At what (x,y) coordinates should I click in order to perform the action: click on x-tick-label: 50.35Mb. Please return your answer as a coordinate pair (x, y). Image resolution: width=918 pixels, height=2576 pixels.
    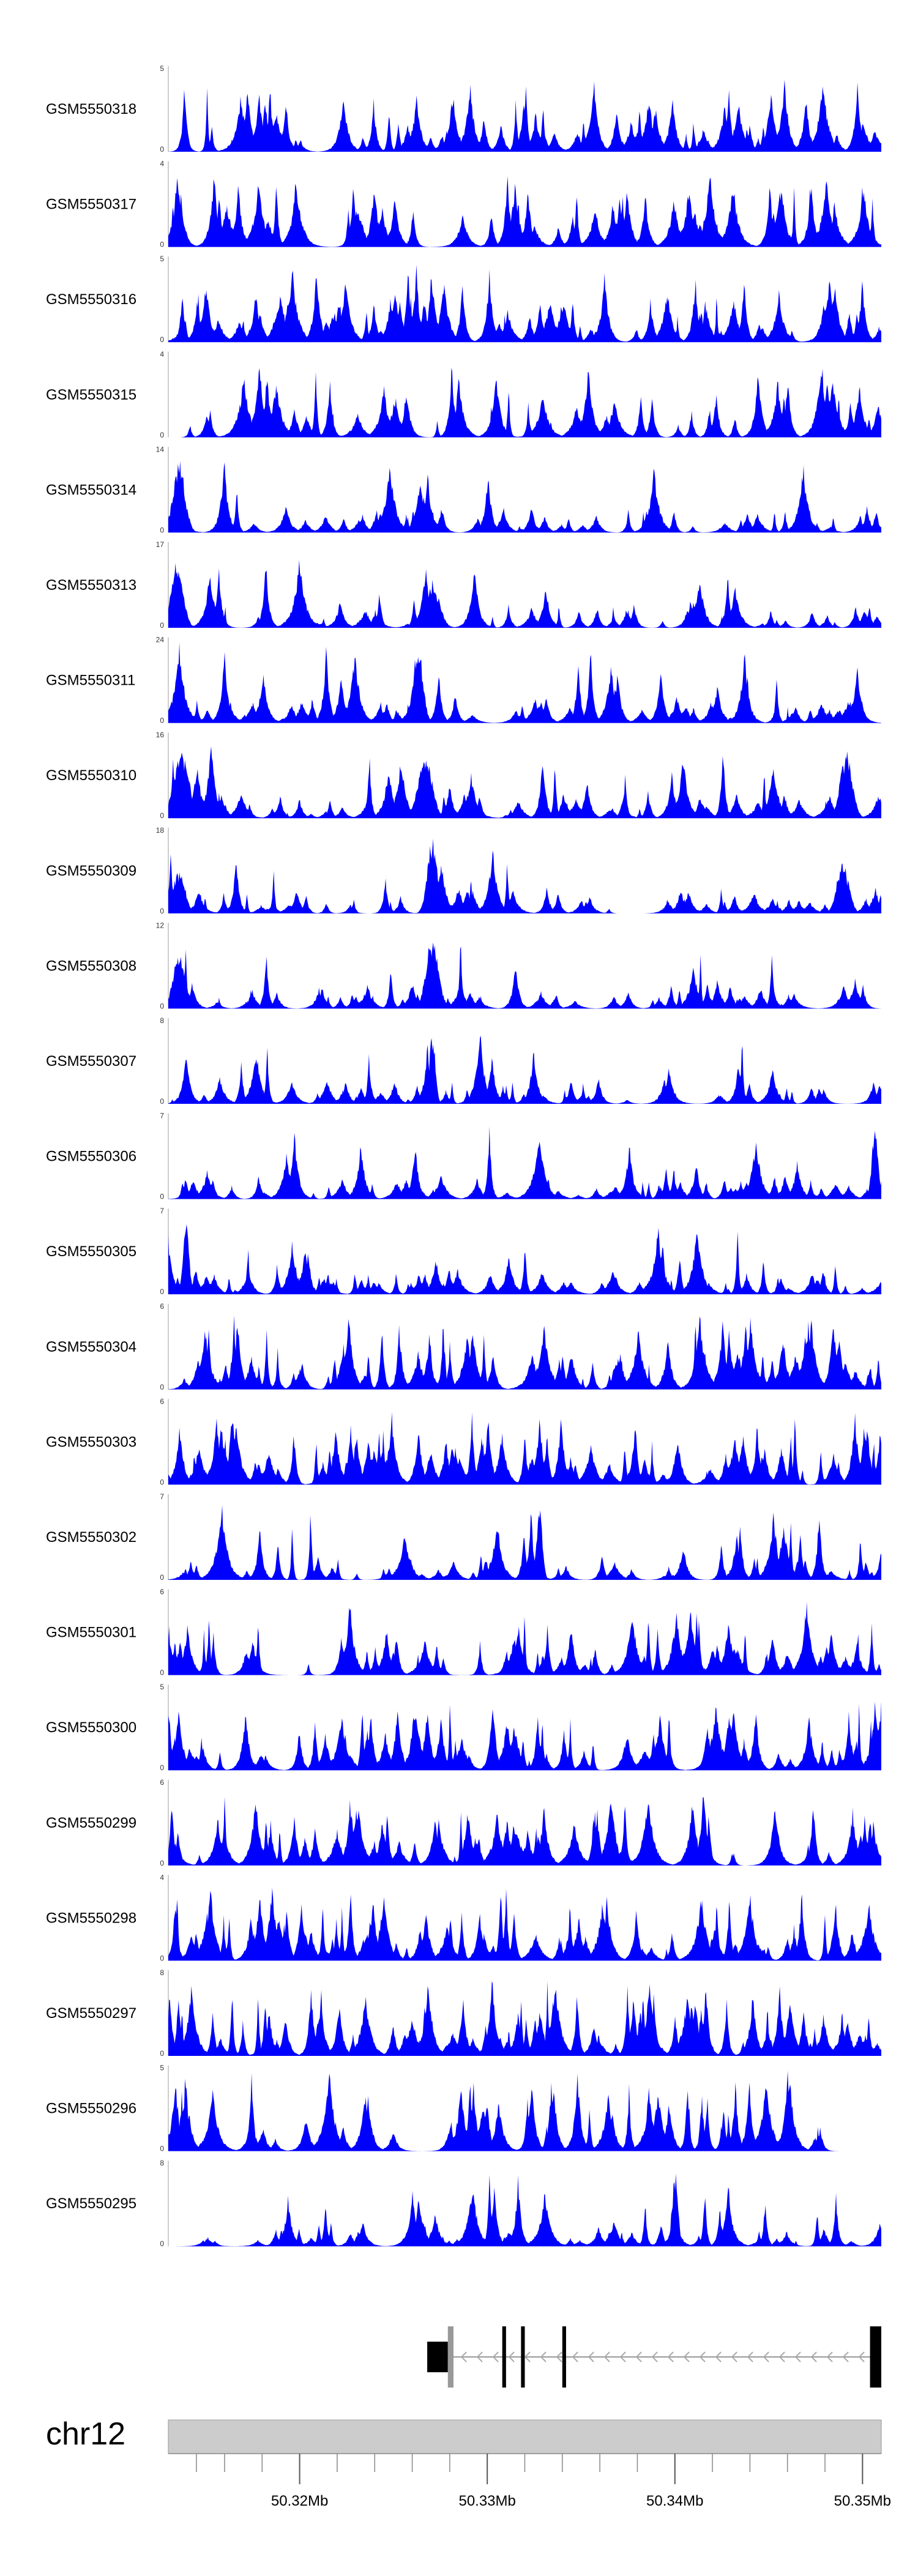
    Looking at the image, I should click on (862, 2501).